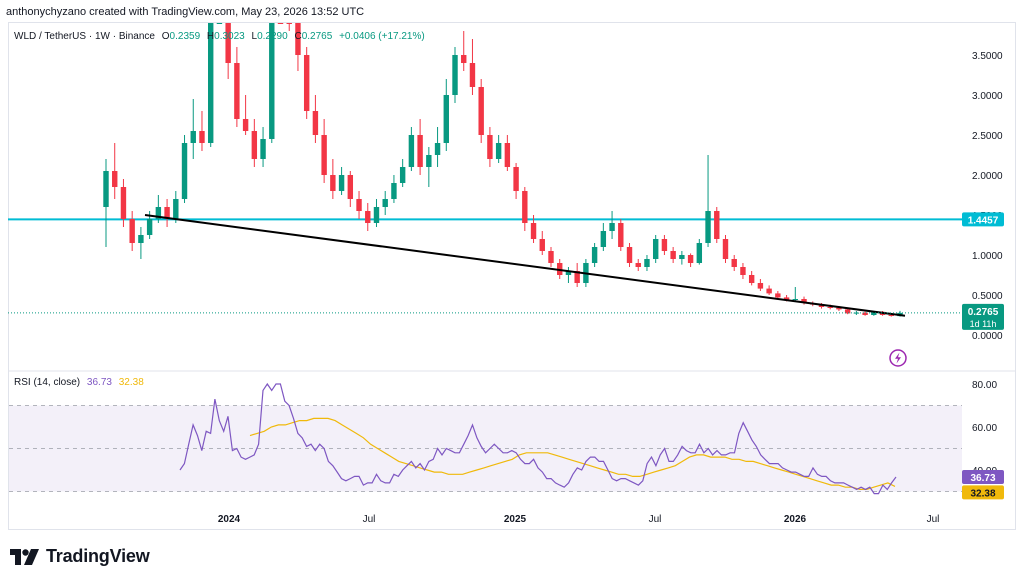 The height and width of the screenshot is (582, 1024). I want to click on trend-line, so click(525, 265).